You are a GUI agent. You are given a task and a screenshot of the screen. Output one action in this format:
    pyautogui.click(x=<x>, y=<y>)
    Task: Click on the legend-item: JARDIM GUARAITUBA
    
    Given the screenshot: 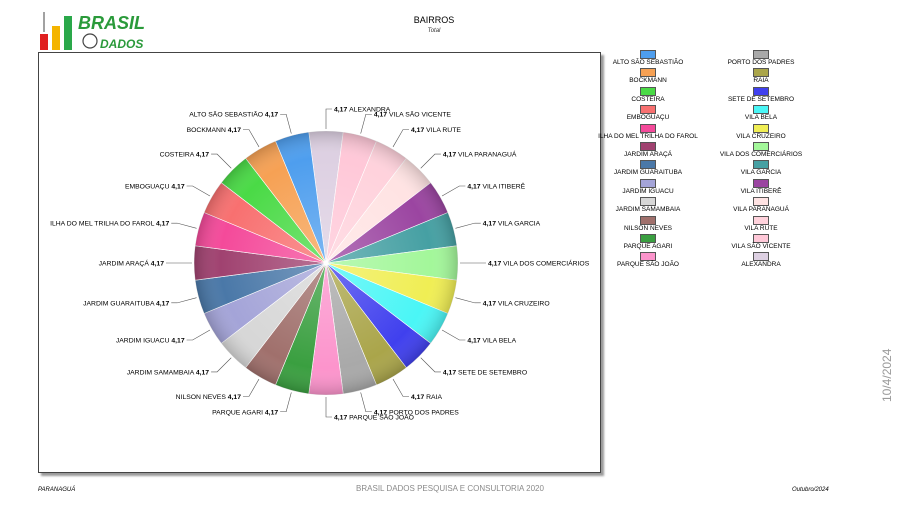 What is the action you would take?
    pyautogui.click(x=648, y=169)
    